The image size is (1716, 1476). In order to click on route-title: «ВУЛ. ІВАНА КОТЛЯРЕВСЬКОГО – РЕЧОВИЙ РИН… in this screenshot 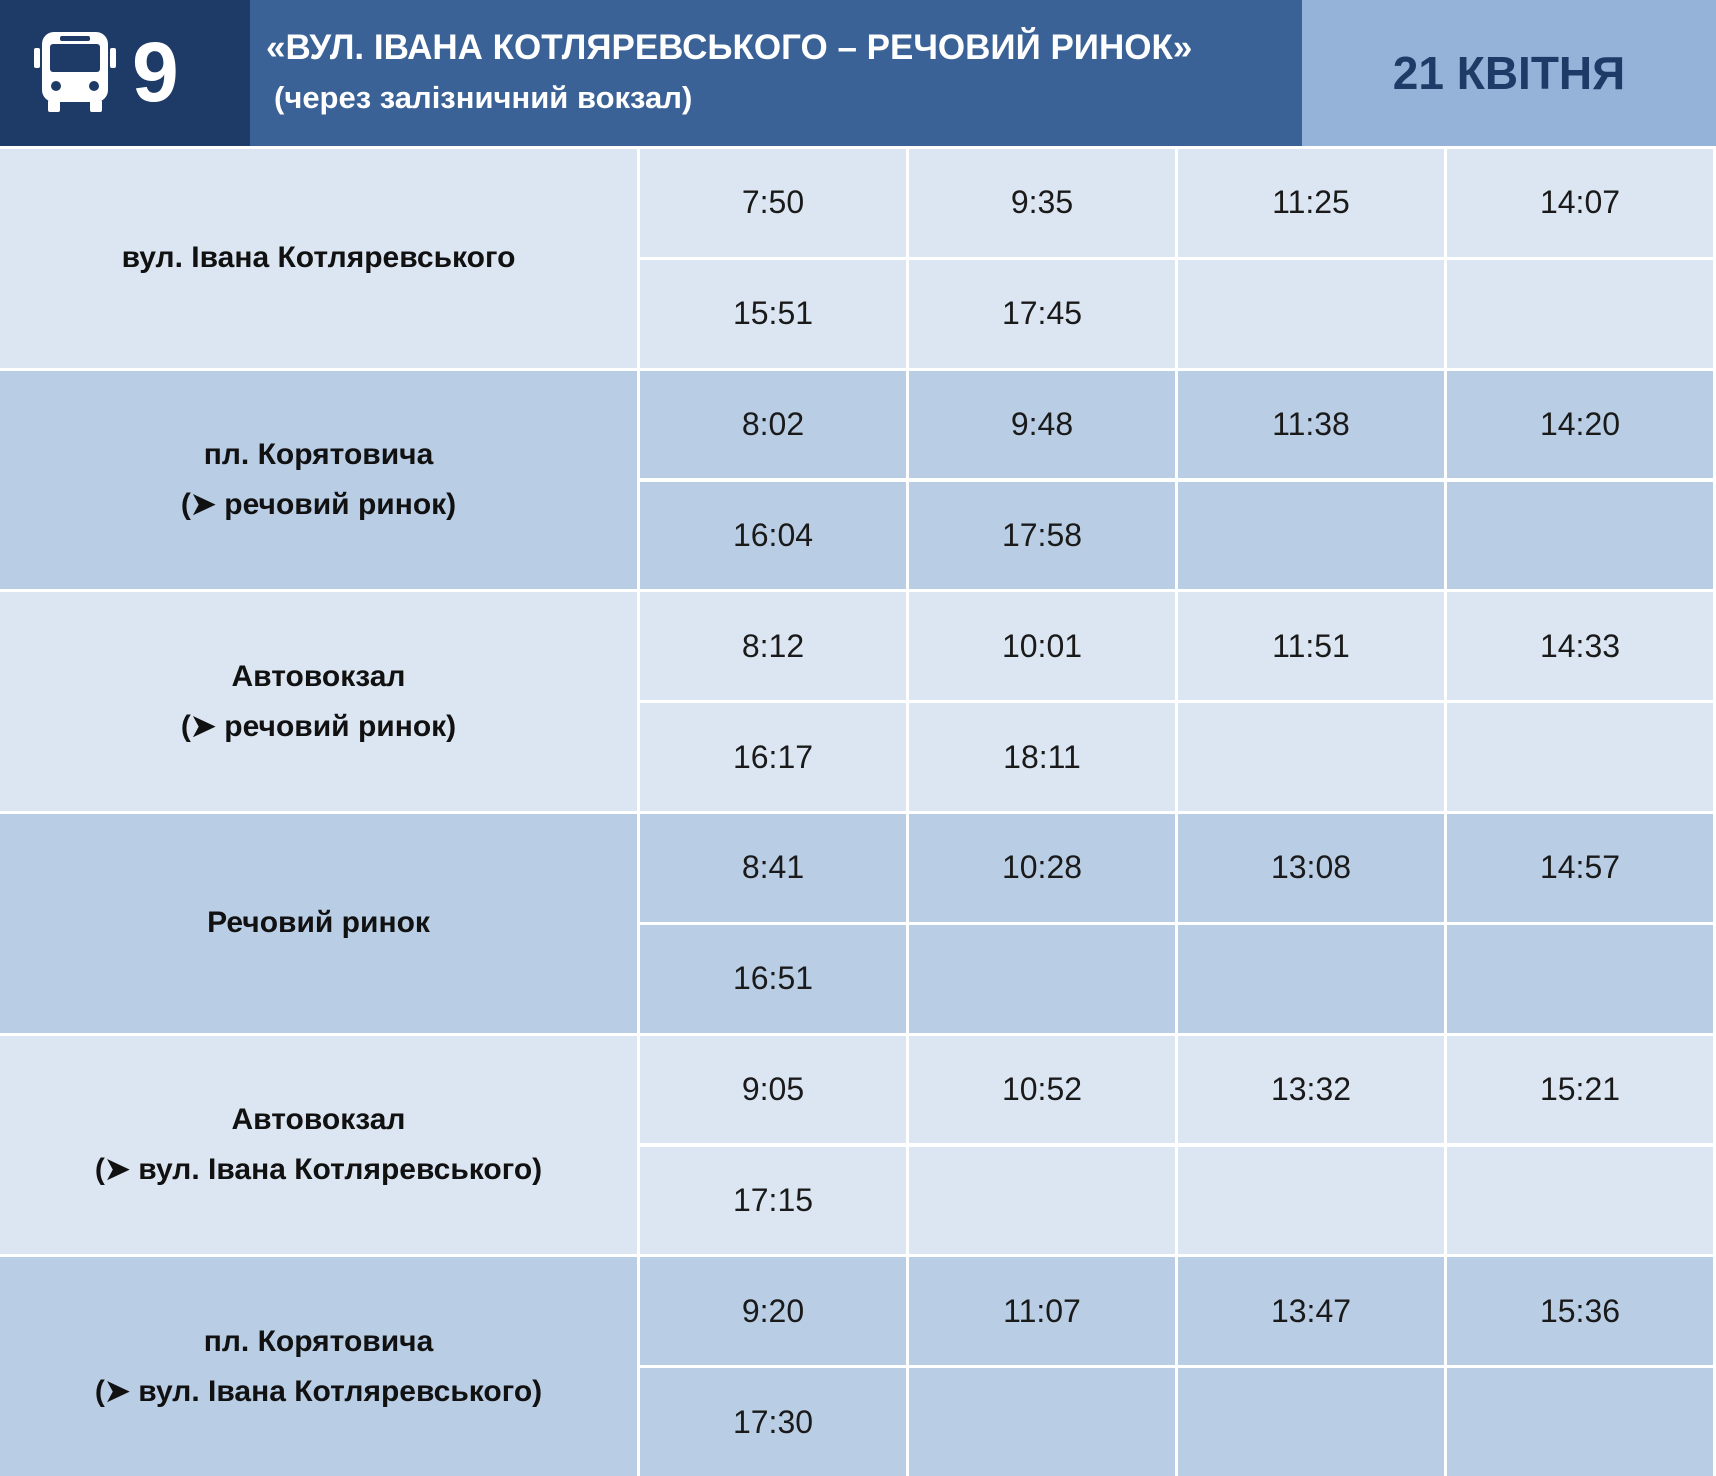, I will do `click(729, 47)`.